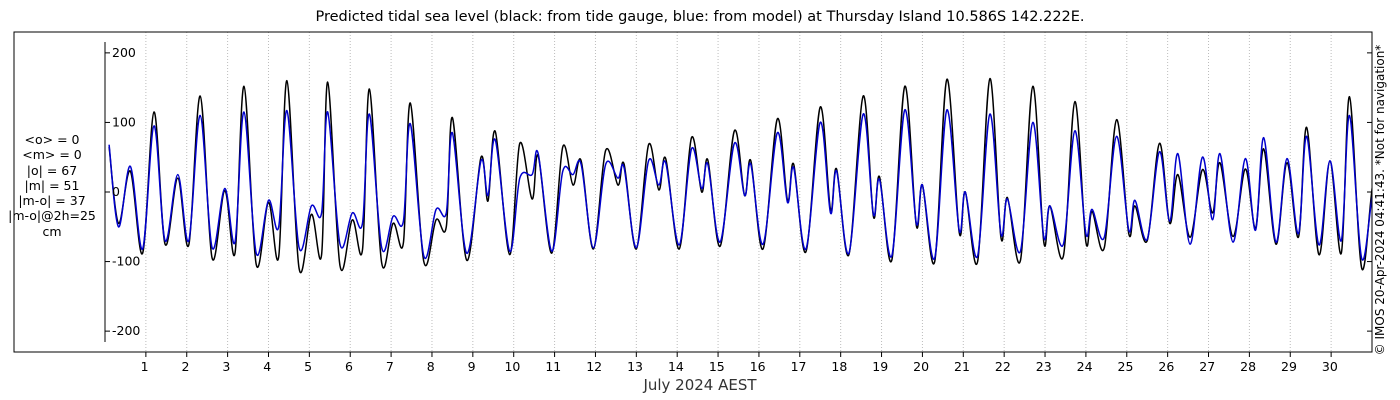  Describe the element at coordinates (226, 366) in the screenshot. I see `x-tick-label-3: 3` at that location.